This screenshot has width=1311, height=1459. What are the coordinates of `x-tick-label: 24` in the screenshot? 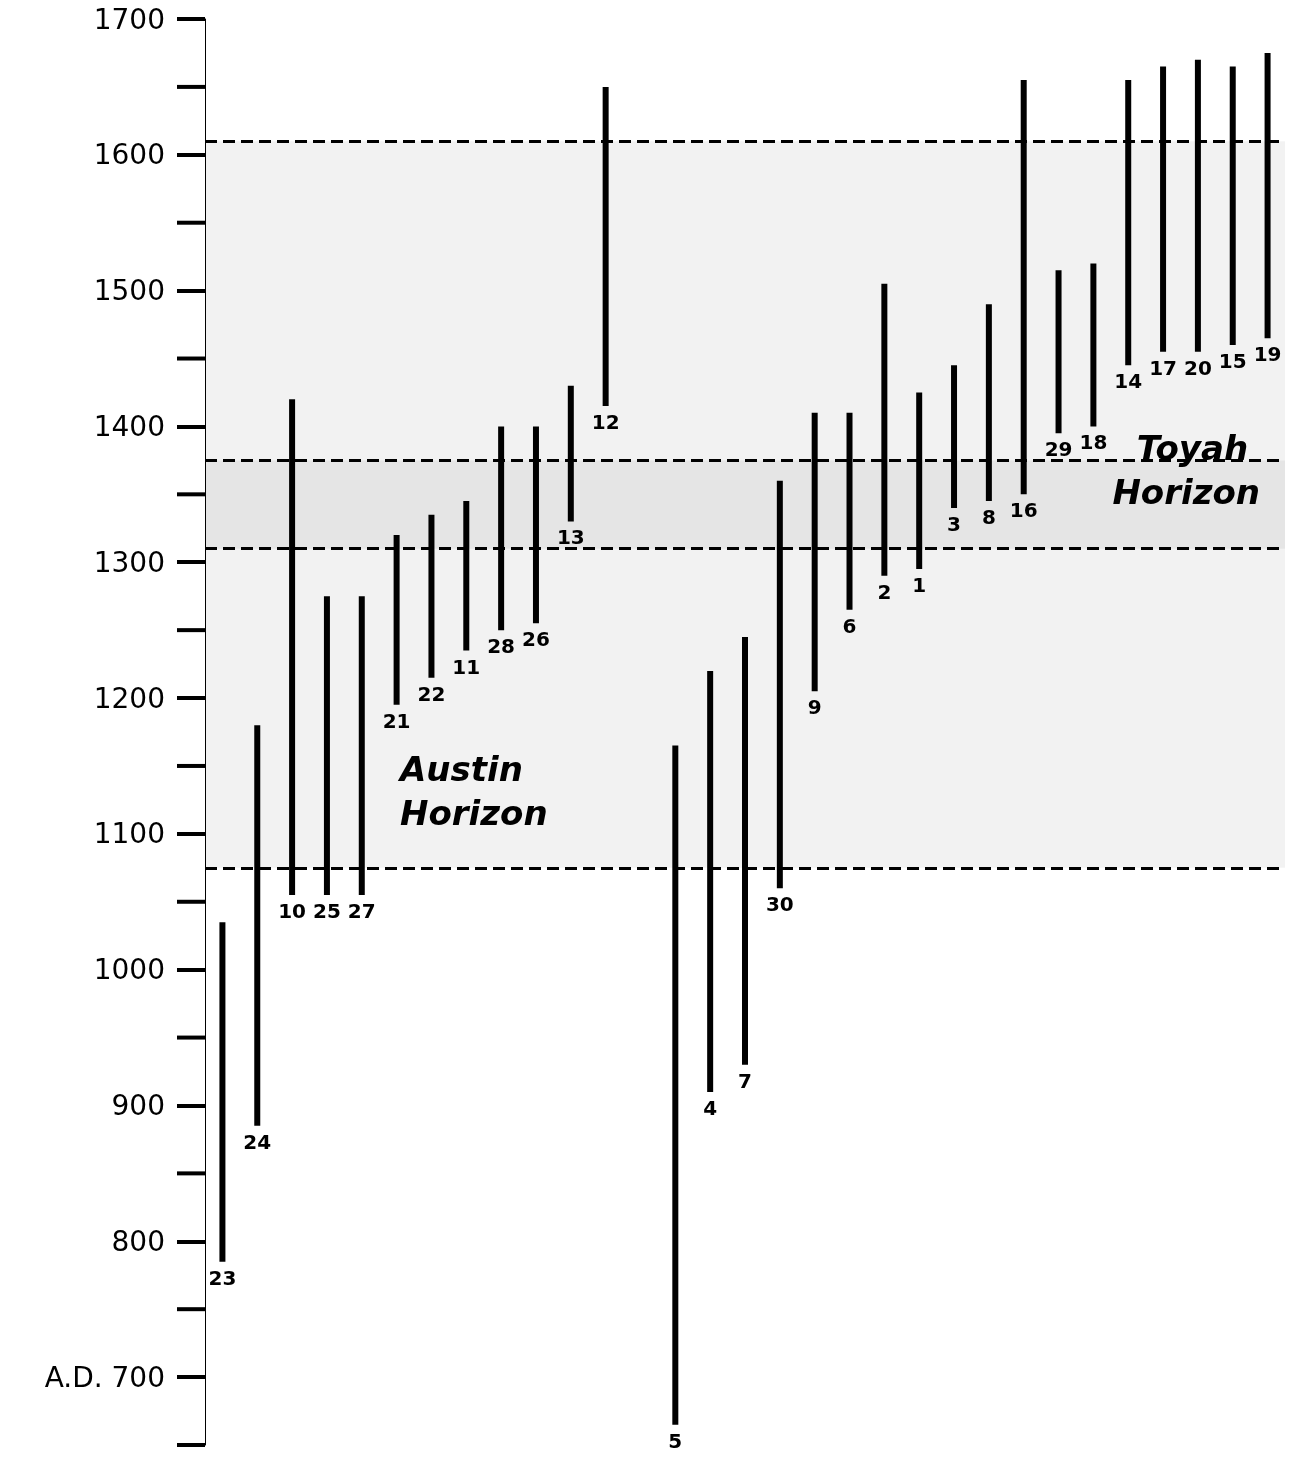 It's located at (257, 1141).